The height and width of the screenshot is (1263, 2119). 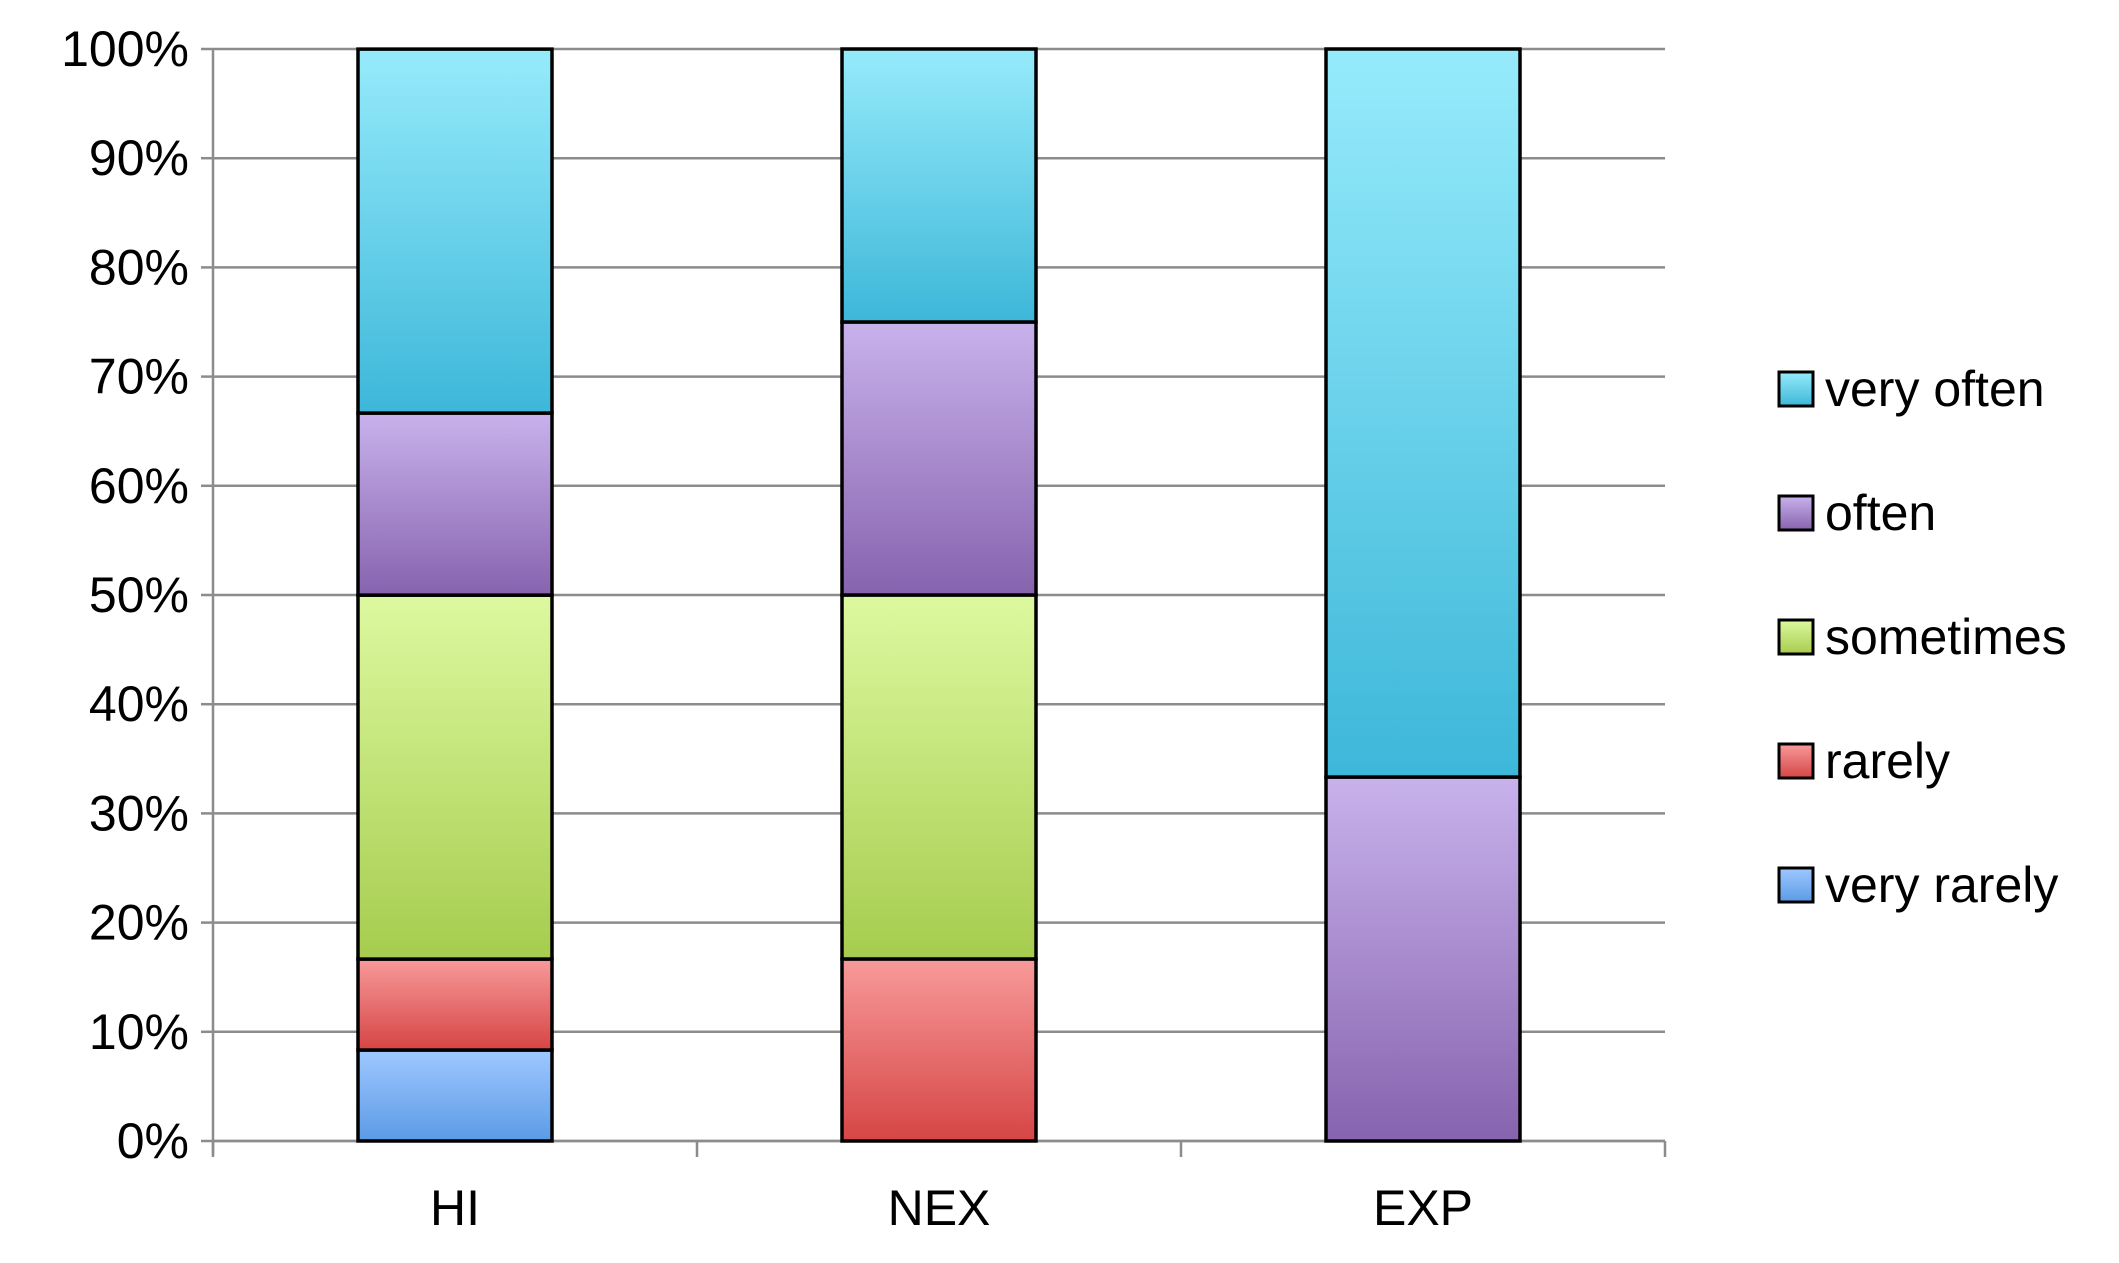 What do you see at coordinates (939, 1208) in the screenshot?
I see `x-tick-label: NEX` at bounding box center [939, 1208].